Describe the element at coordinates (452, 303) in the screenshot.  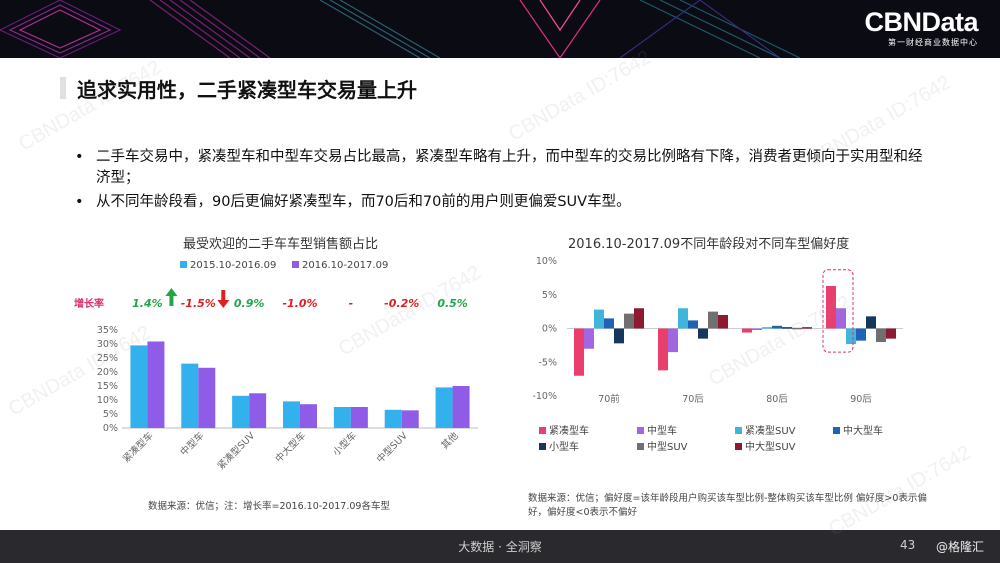
I see `growth-value: 0.5%` at that location.